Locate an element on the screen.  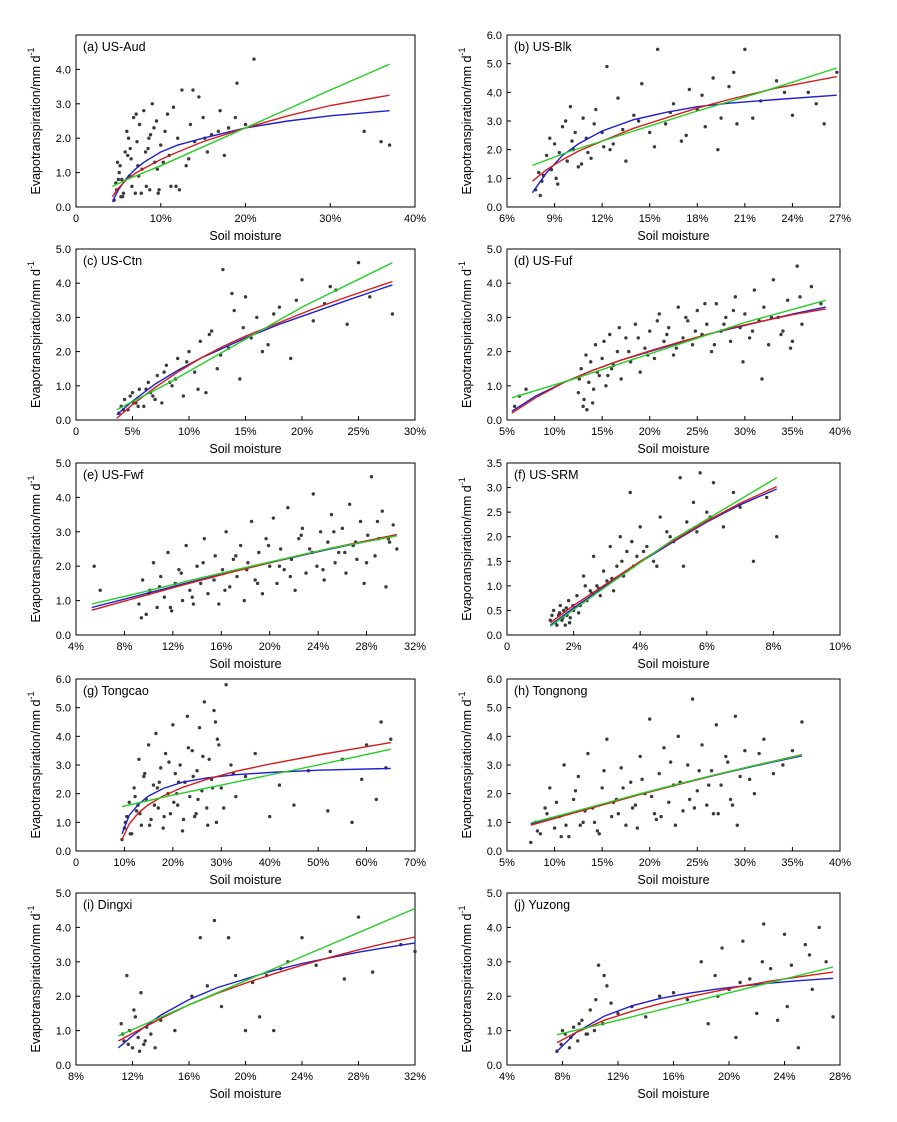
fit-curve-green is located at coordinates (256, 778).